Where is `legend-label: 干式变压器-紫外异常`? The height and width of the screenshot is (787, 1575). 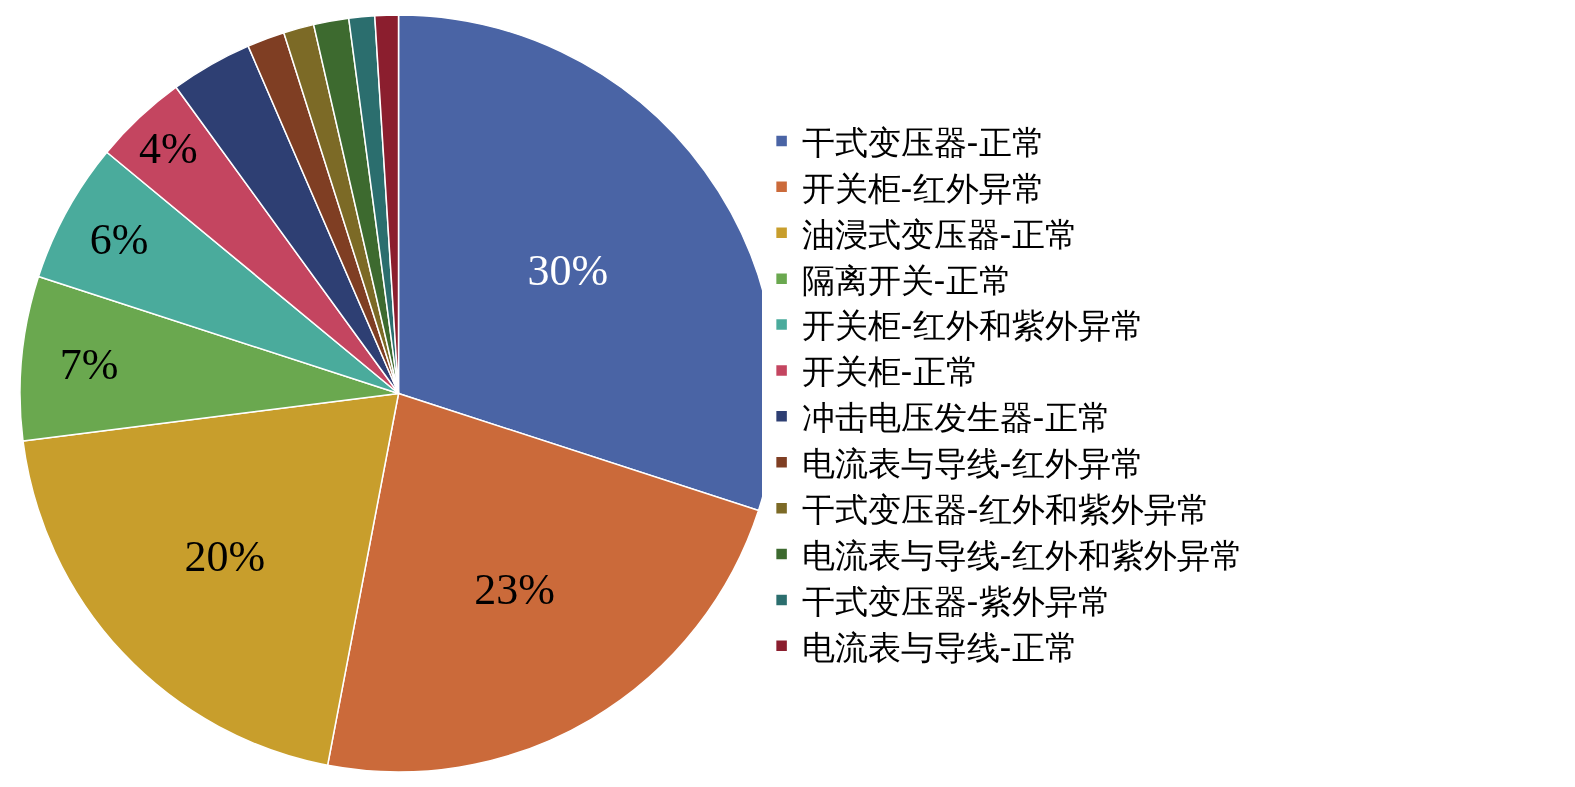 legend-label: 干式变压器-紫外异常 is located at coordinates (956, 601).